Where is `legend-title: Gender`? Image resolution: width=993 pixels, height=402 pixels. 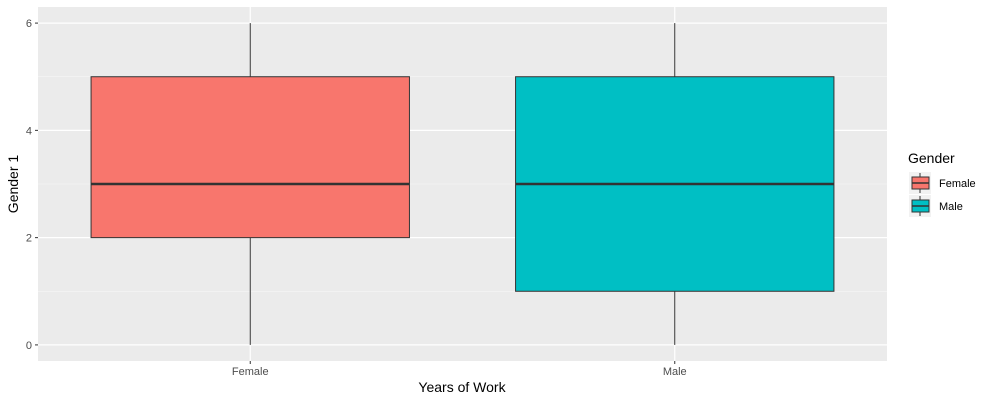
legend-title: Gender is located at coordinates (931, 158).